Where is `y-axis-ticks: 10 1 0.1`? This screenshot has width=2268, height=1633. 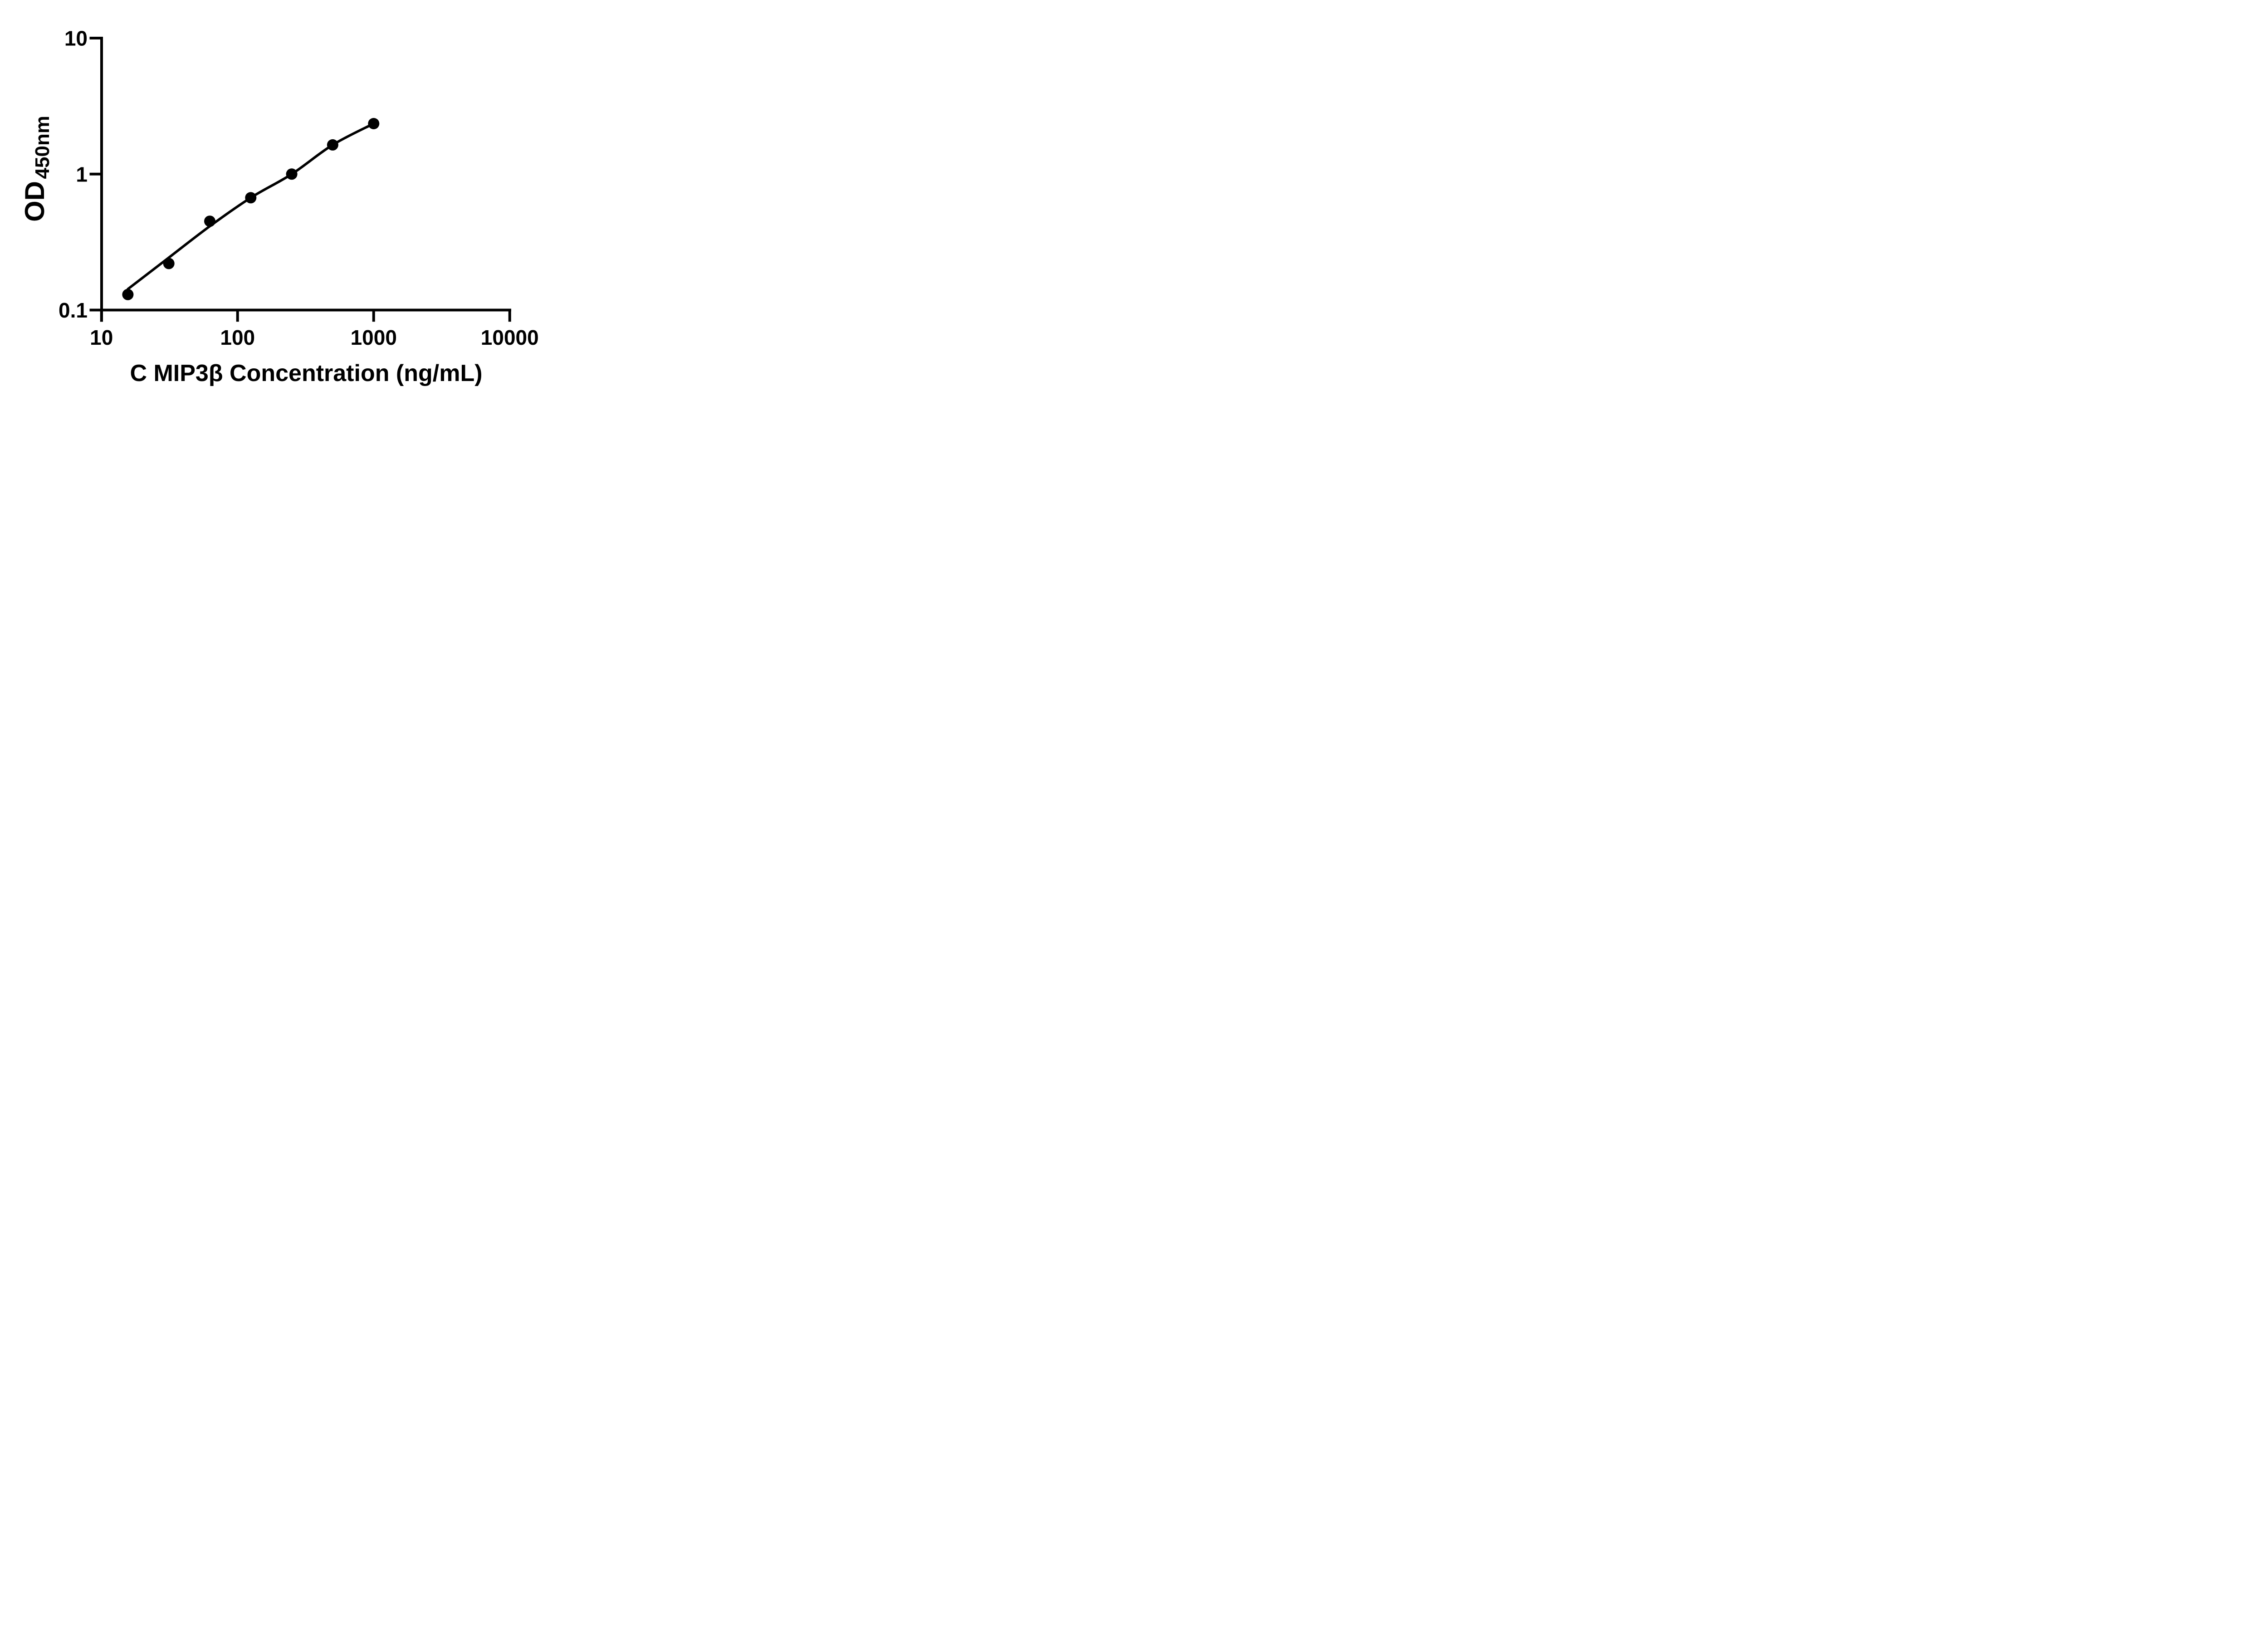
y-axis-ticks: 10 1 0.1 is located at coordinates (80, 174).